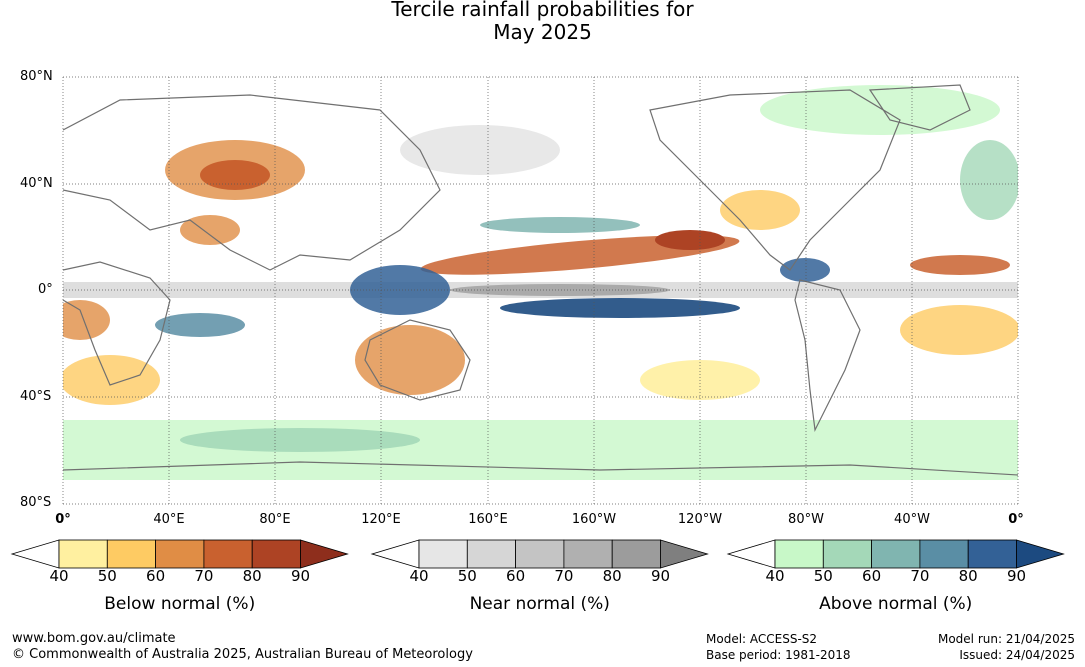 The width and height of the screenshot is (1085, 667). What do you see at coordinates (775, 576) in the screenshot?
I see `legend-above-tick: 40` at bounding box center [775, 576].